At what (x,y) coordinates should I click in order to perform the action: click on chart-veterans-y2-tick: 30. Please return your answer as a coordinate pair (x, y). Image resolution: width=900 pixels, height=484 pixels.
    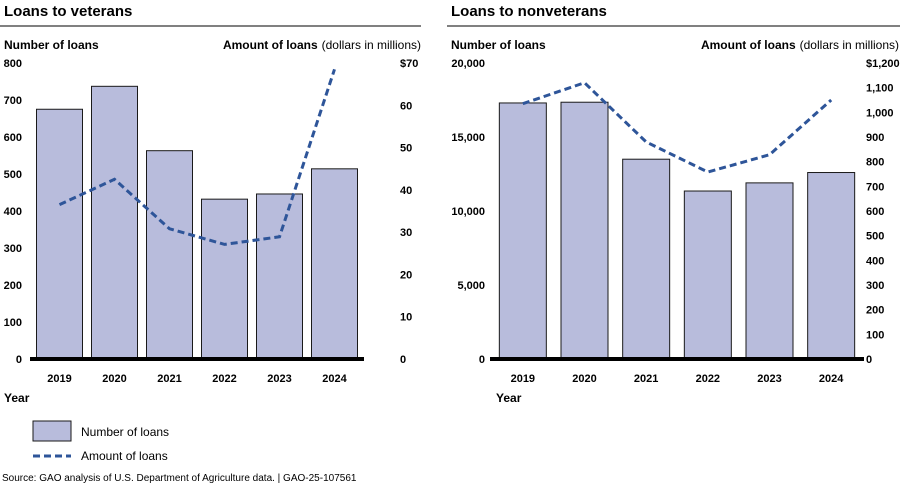
    Looking at the image, I should click on (406, 233).